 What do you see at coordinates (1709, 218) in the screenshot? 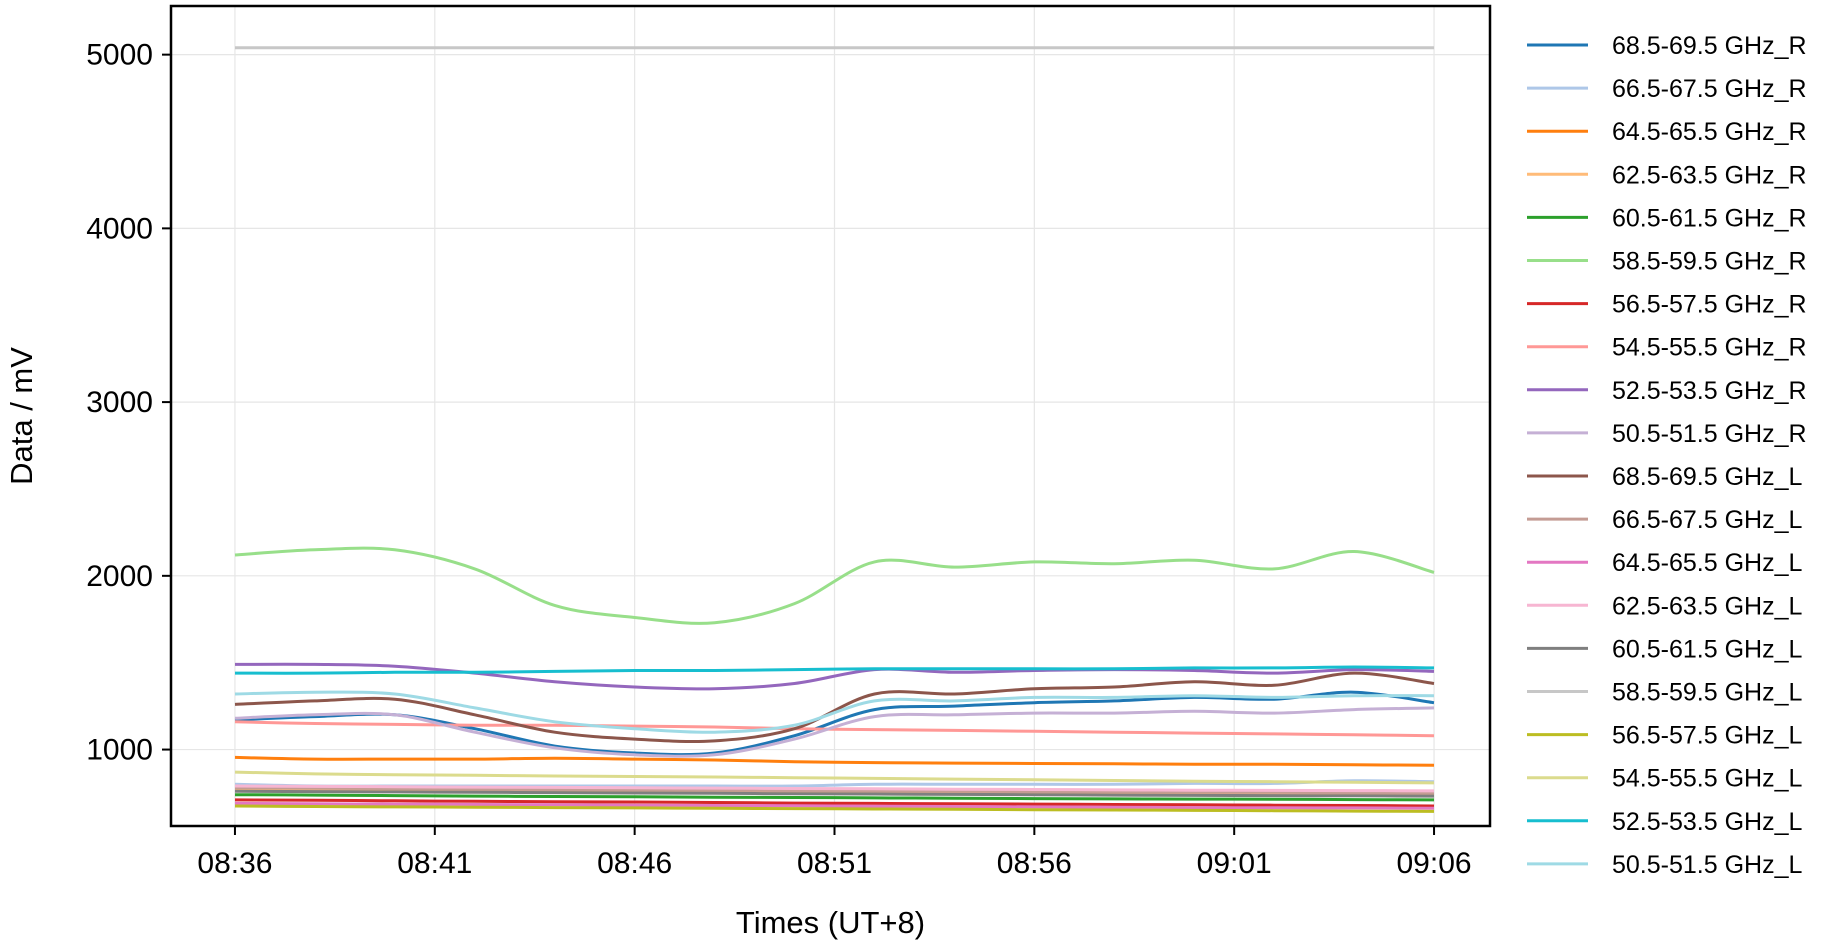
I see `legend-label: 60.5-61.5 GHz_R` at bounding box center [1709, 218].